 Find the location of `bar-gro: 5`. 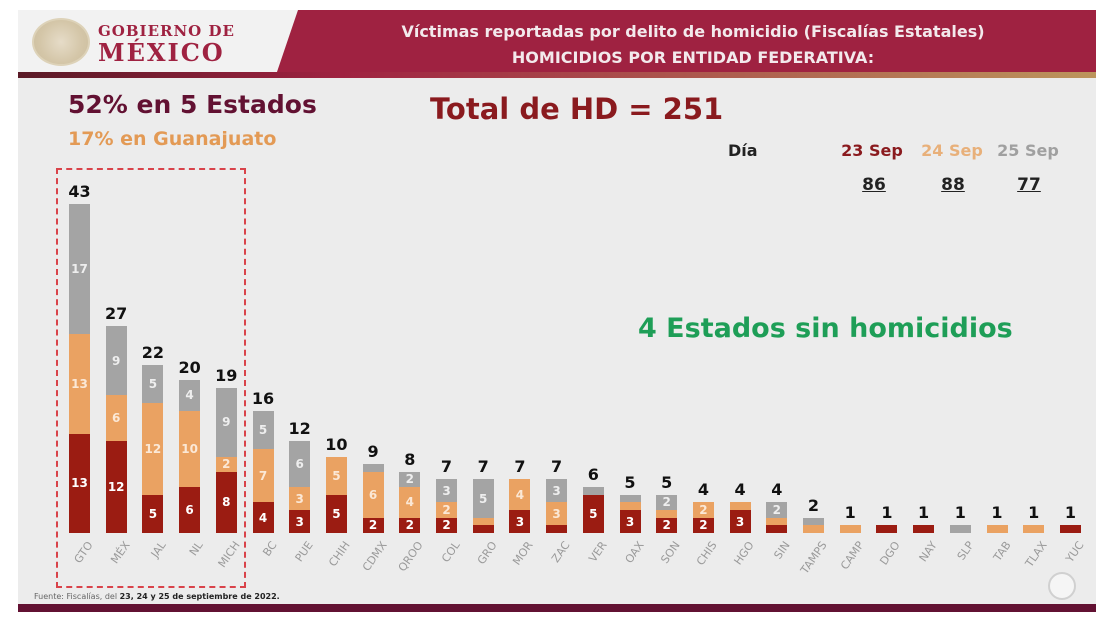

bar-gro: 5 is located at coordinates (483, 506).